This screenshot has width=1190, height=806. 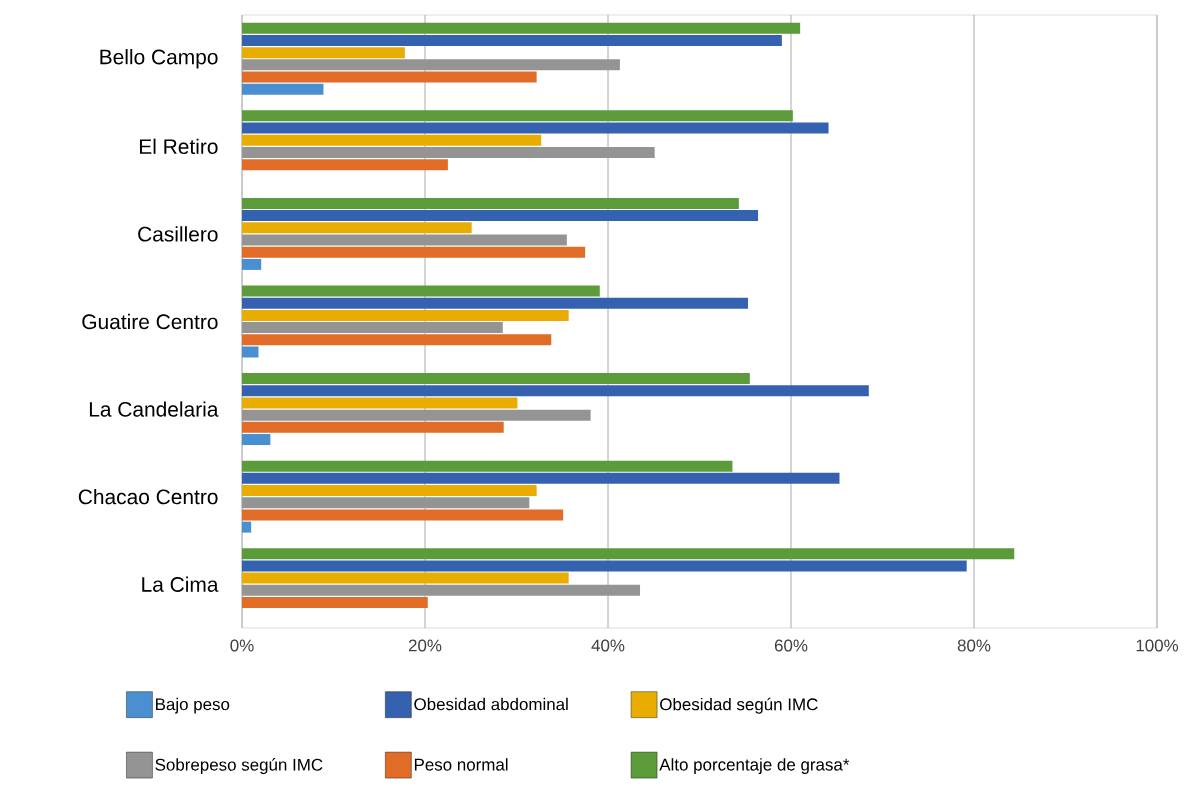 I want to click on y-tick-label: La Candelaria, so click(x=154, y=409).